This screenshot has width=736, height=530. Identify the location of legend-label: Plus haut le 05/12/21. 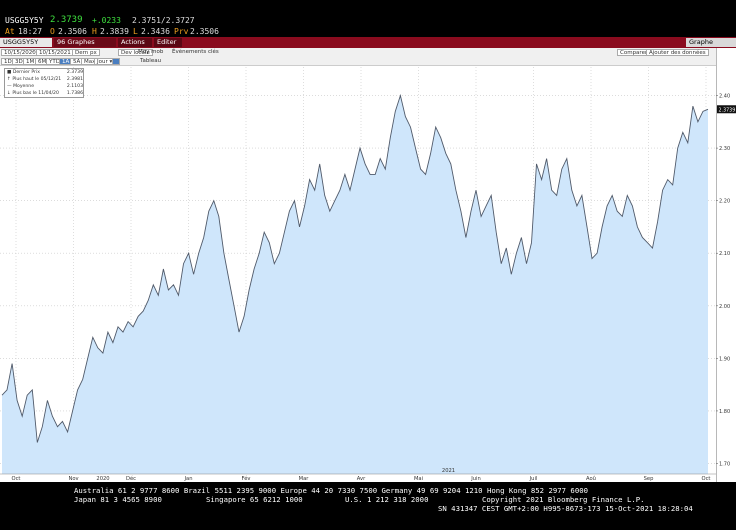
(37, 79).